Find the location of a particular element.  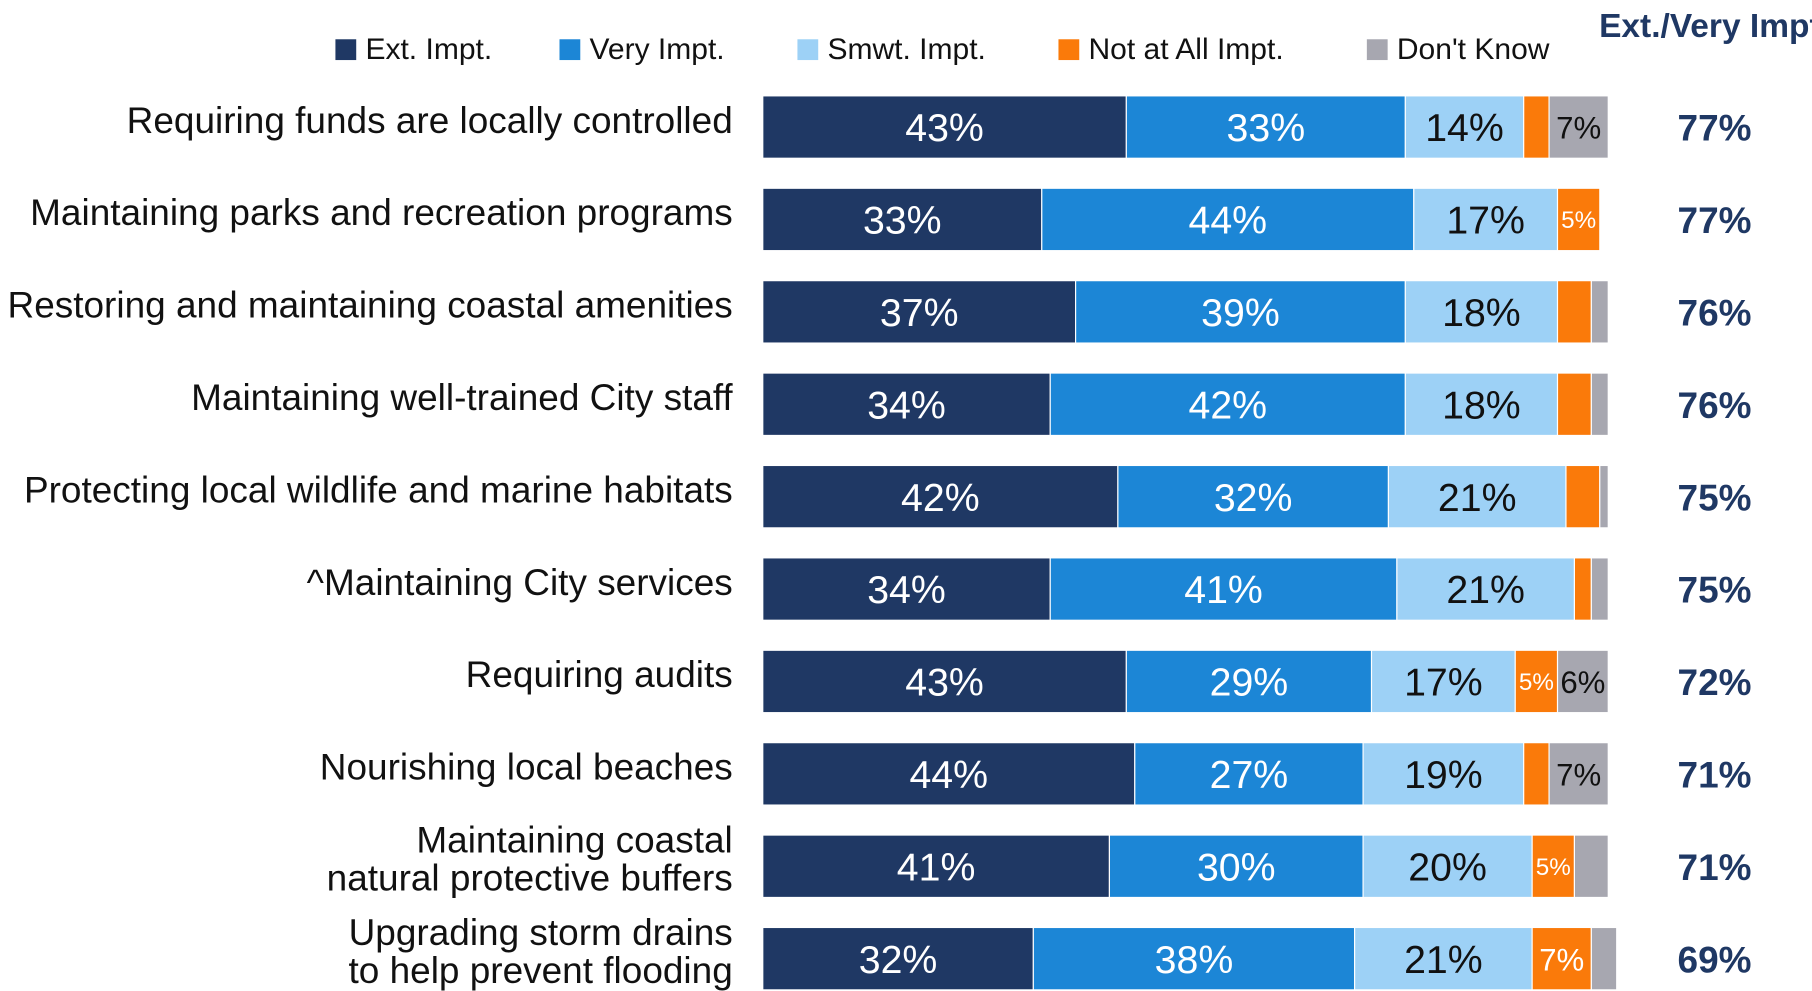

value-label: 6% is located at coordinates (1582, 682).